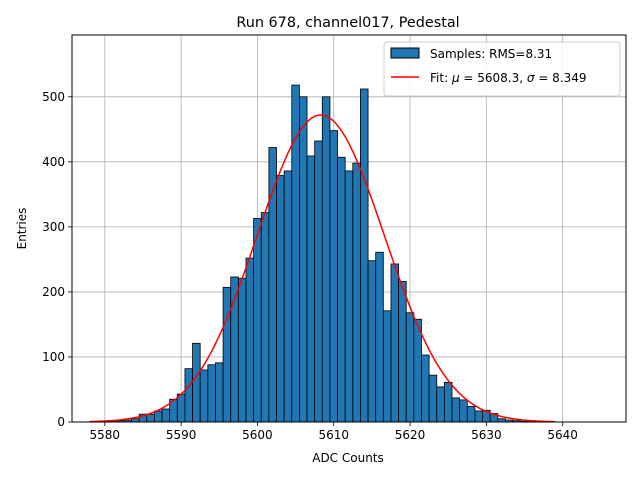 The height and width of the screenshot is (484, 640). What do you see at coordinates (348, 458) in the screenshot?
I see `x-axis-label: ADC Counts` at bounding box center [348, 458].